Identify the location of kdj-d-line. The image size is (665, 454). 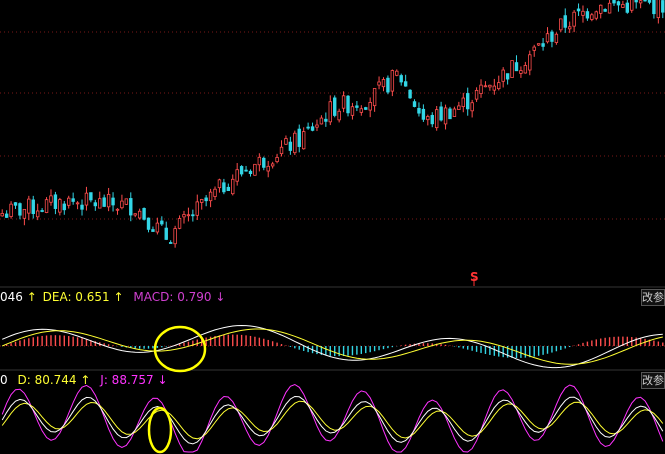
(332, 420).